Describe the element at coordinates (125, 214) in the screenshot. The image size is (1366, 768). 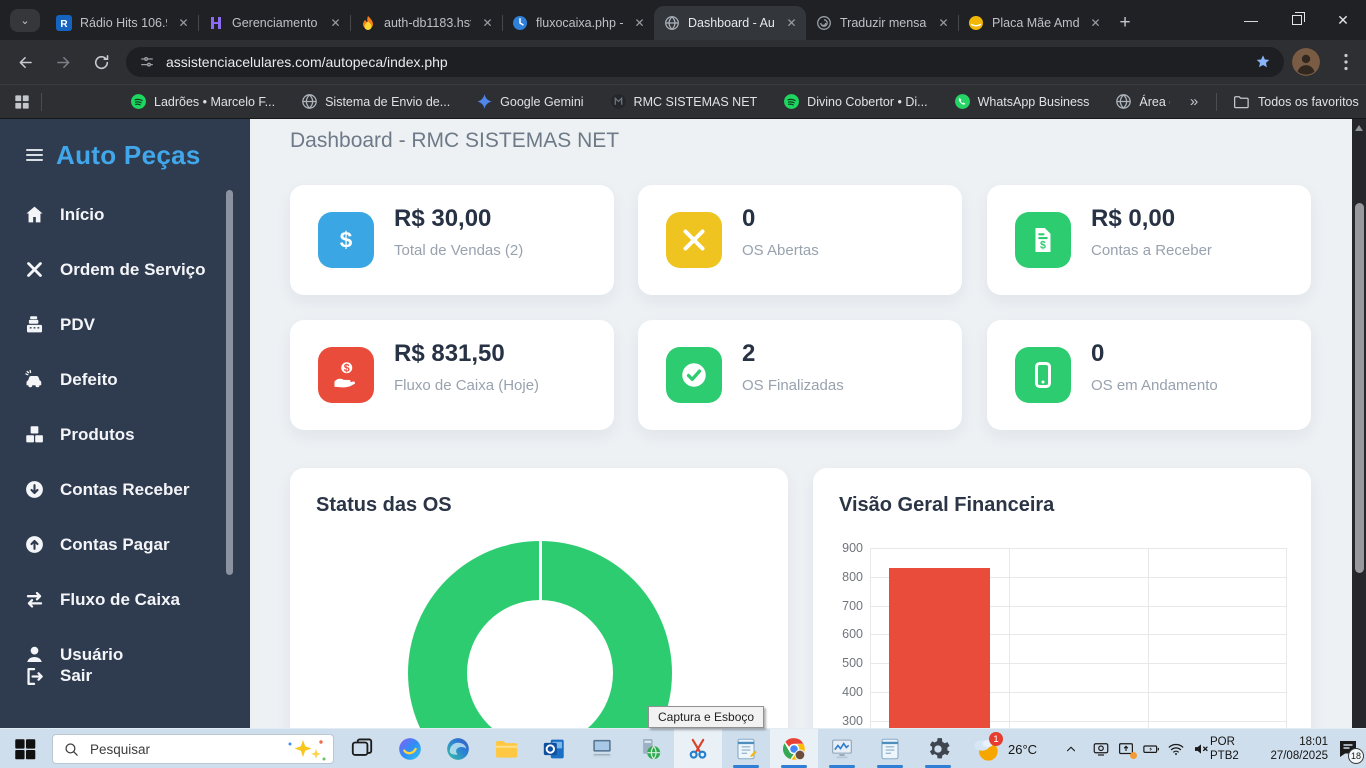
I see `sidebar-item-in-cio: Início` at that location.